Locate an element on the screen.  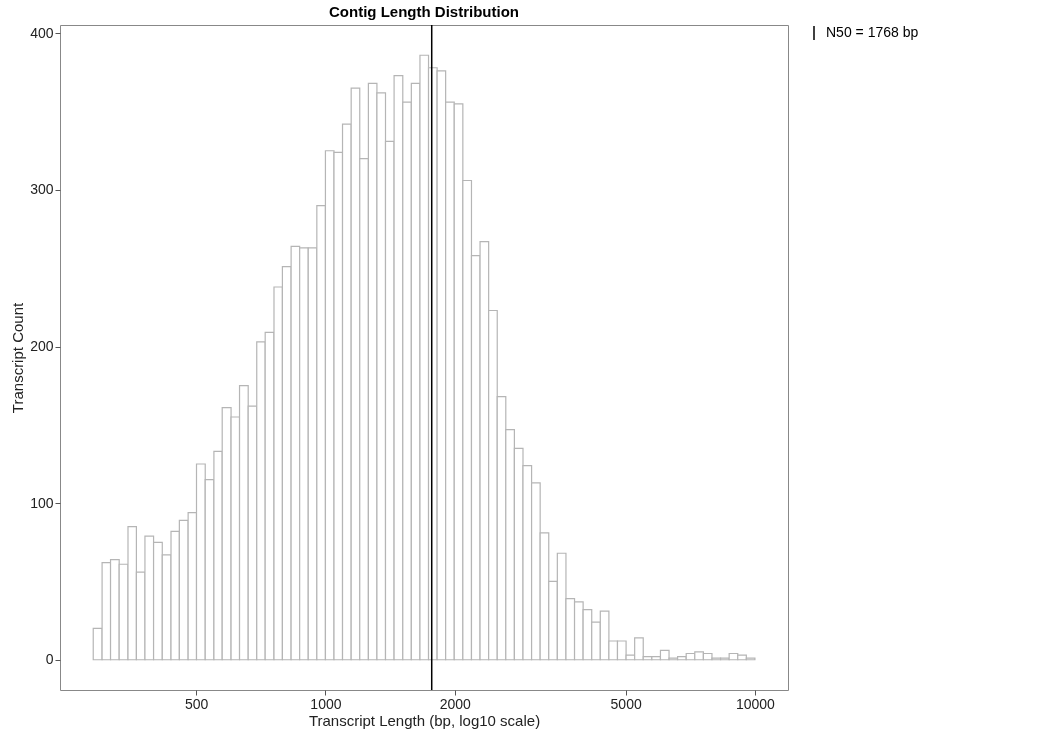
x-tick-label: 10000 is located at coordinates (755, 703).